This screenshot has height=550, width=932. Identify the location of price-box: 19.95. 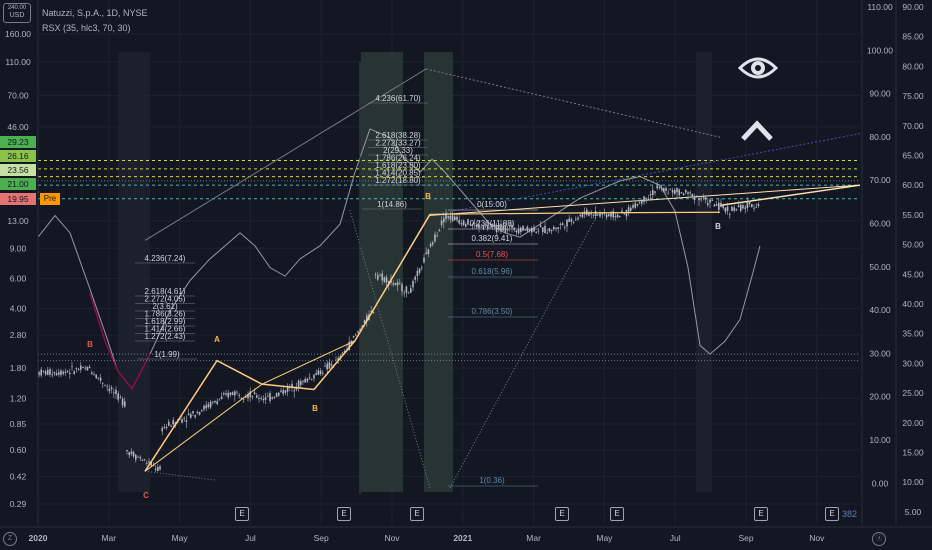
(18, 199).